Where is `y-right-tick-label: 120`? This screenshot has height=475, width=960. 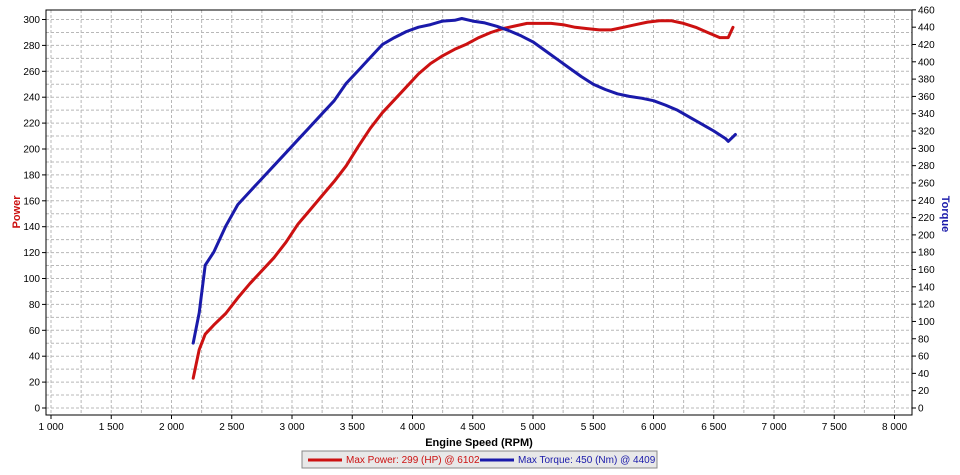
y-right-tick-label: 120 is located at coordinates (926, 305).